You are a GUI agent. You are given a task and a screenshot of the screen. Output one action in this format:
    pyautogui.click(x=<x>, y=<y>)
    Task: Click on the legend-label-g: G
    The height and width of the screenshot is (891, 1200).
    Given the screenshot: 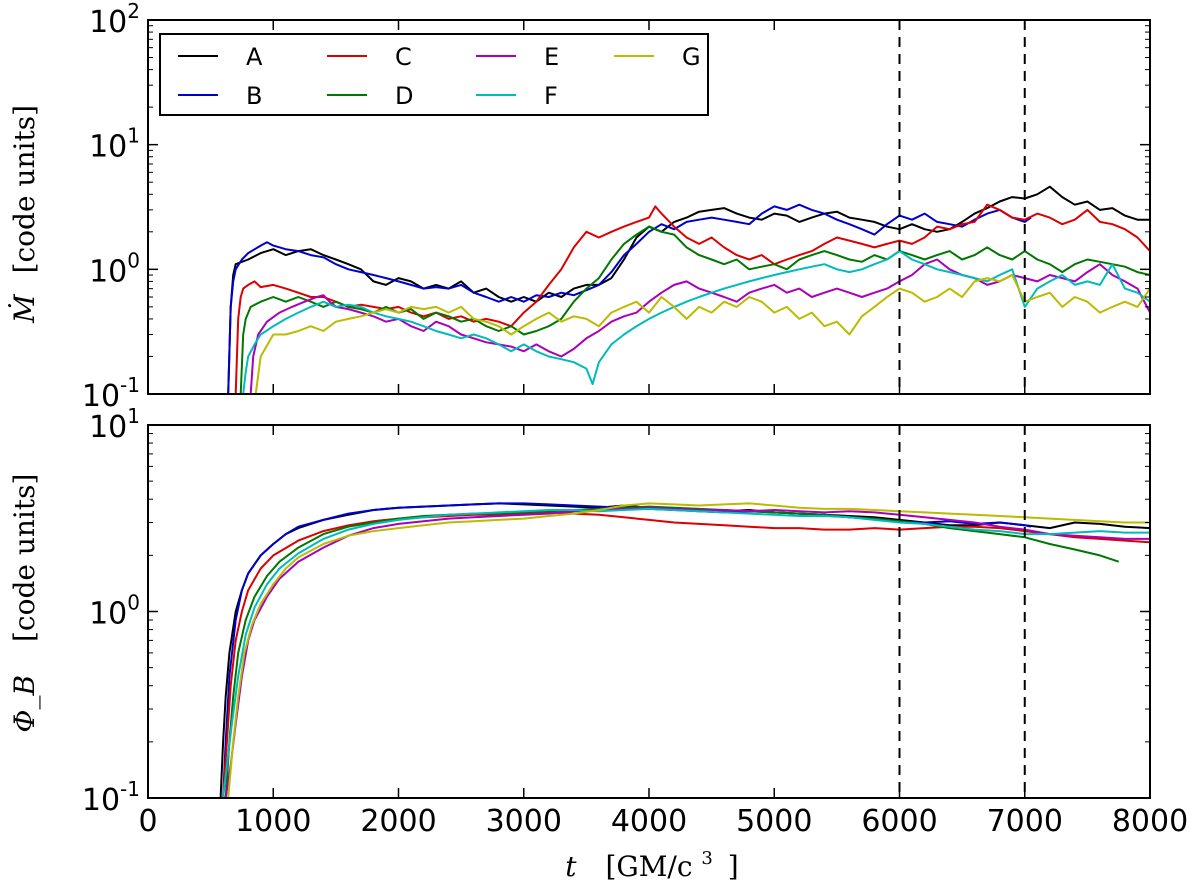 What is the action you would take?
    pyautogui.click(x=691, y=57)
    